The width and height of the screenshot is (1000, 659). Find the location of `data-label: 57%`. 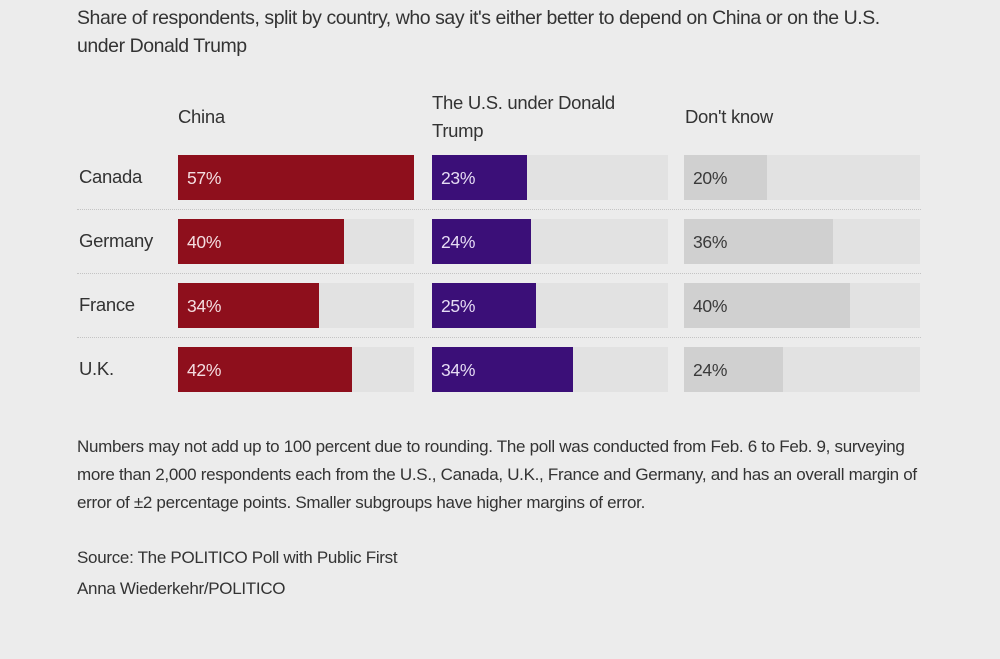

data-label: 57% is located at coordinates (204, 178).